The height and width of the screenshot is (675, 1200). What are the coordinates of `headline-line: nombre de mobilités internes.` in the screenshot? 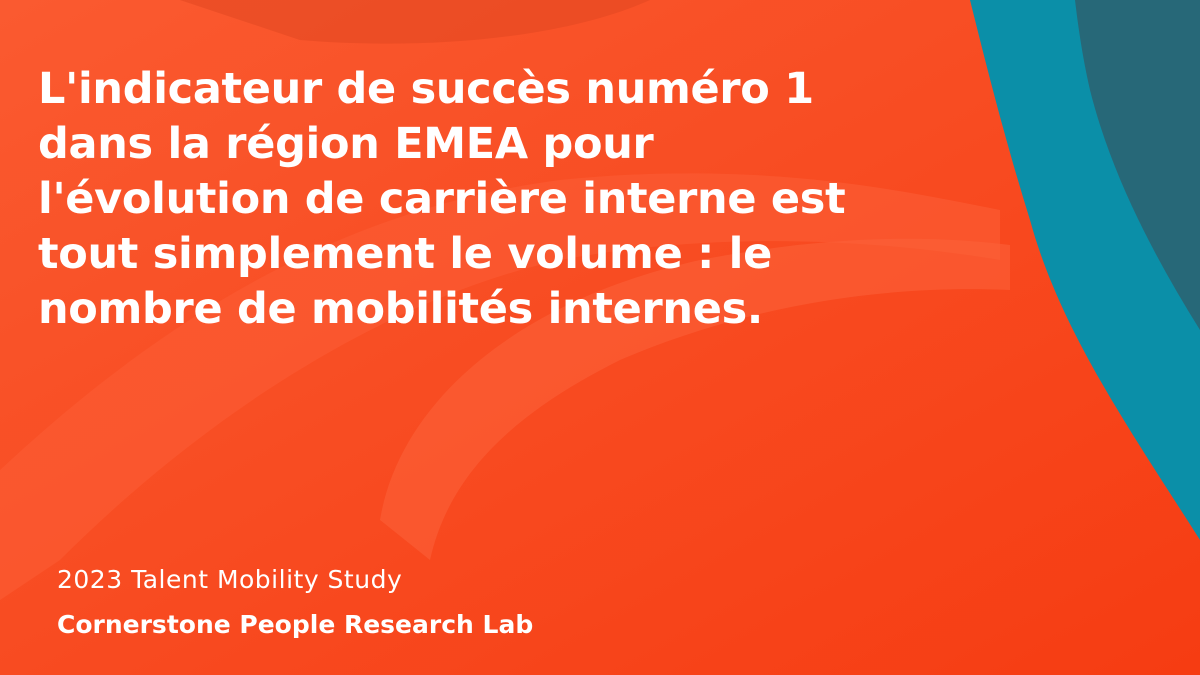 It's located at (400, 309).